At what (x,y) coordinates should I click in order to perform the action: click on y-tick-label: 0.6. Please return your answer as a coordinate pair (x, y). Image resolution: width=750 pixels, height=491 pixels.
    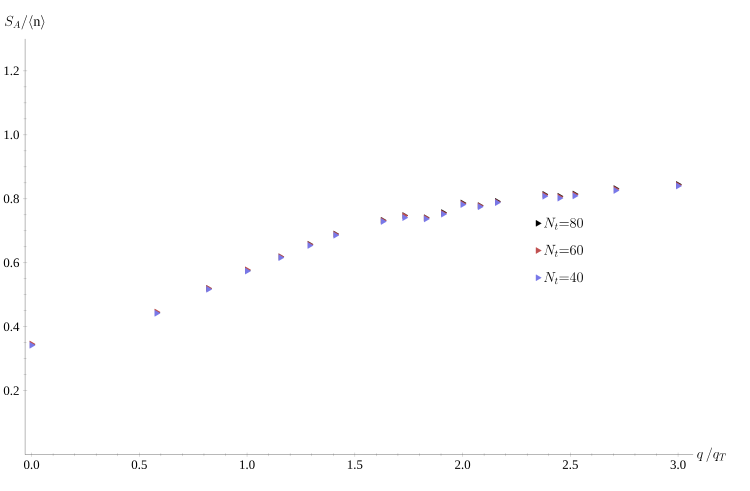
    Looking at the image, I should click on (12, 263).